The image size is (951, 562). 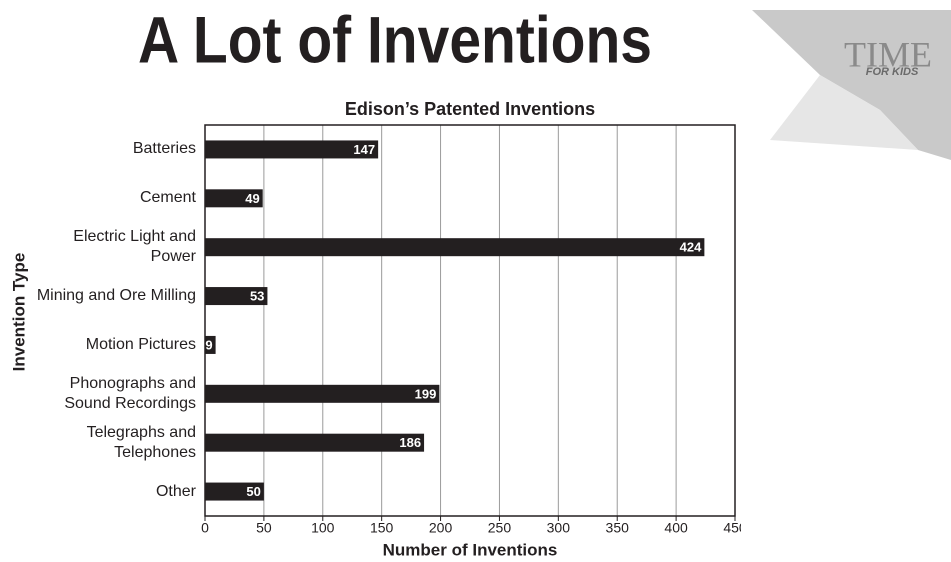 What do you see at coordinates (470, 109) in the screenshot?
I see `chart-title: Edison’s Patented Inventions` at bounding box center [470, 109].